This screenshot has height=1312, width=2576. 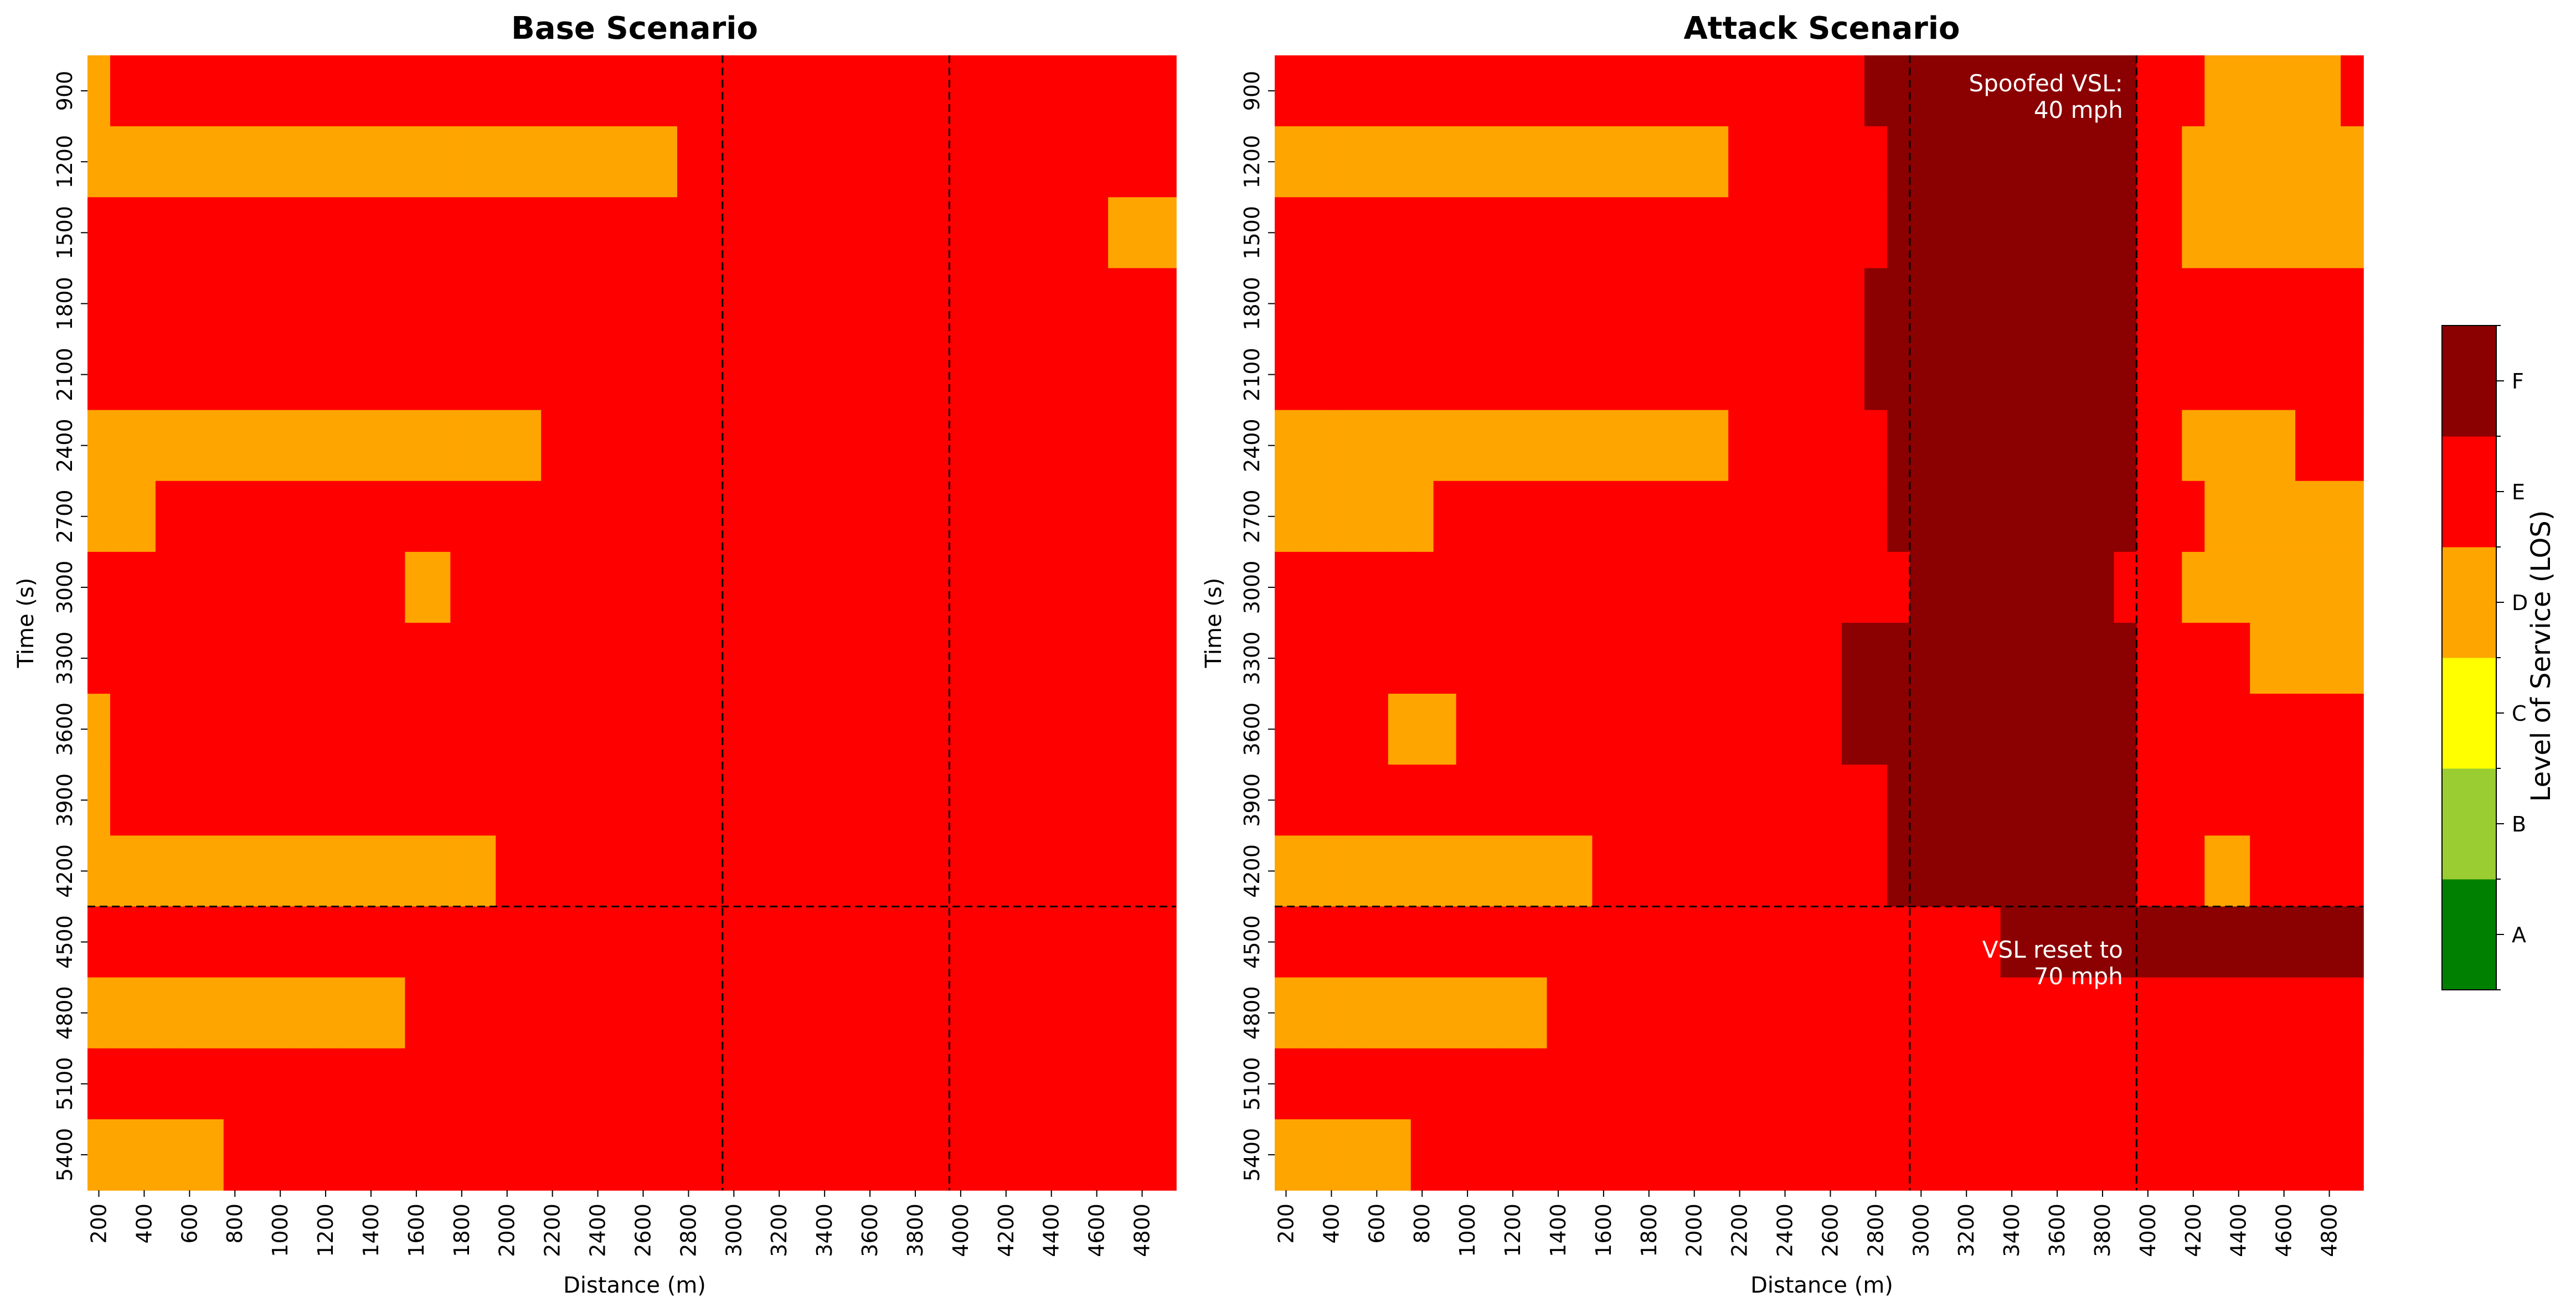 What do you see at coordinates (2012, 1230) in the screenshot?
I see `x-tick-label: 3400` at bounding box center [2012, 1230].